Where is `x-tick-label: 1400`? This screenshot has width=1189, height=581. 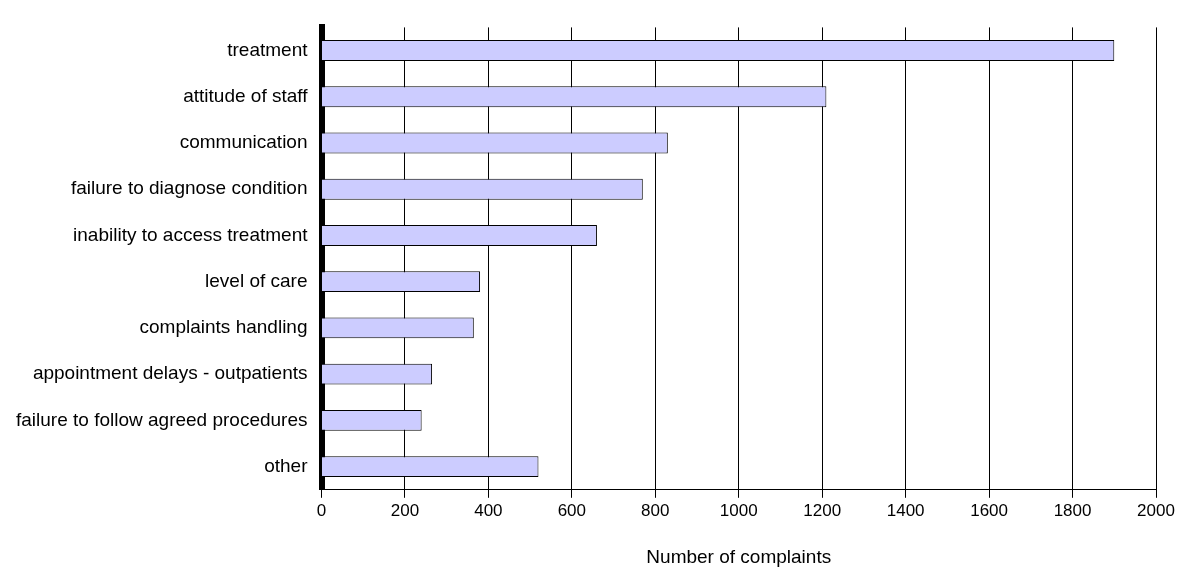
x-tick-label: 1400 is located at coordinates (905, 510).